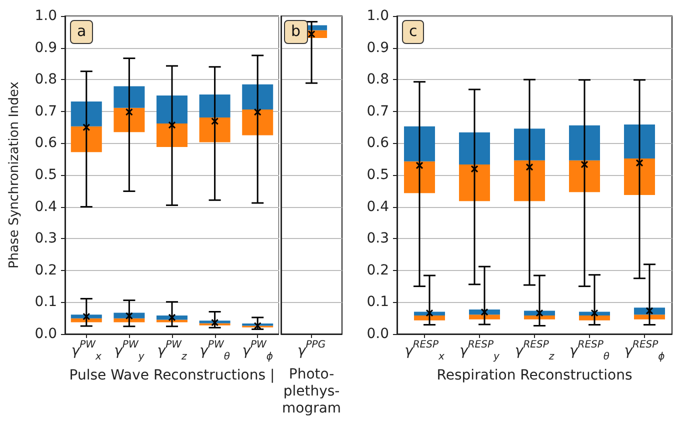 The height and width of the screenshot is (422, 683). I want to click on y-axis-title: Phase Synchronization Index, so click(14, 174).